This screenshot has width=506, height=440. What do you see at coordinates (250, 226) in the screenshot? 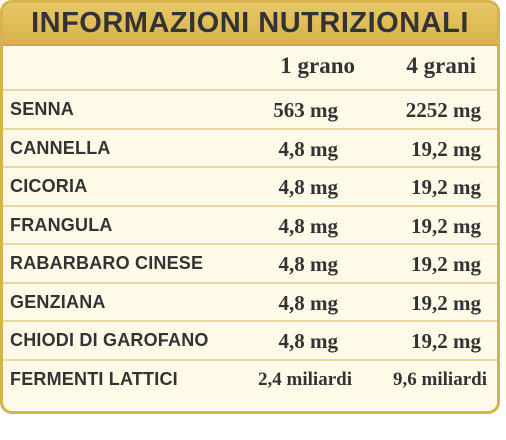
I see `table-row: FRANGULA 4,8 mg 19,2 mg` at bounding box center [250, 226].